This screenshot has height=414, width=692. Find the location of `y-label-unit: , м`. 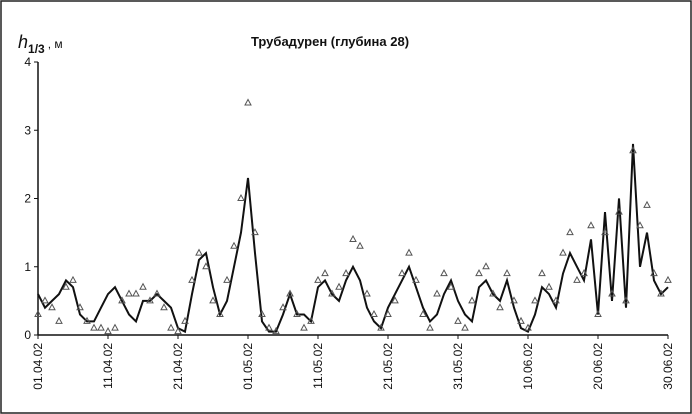

y-label-unit: , м is located at coordinates (55, 44).